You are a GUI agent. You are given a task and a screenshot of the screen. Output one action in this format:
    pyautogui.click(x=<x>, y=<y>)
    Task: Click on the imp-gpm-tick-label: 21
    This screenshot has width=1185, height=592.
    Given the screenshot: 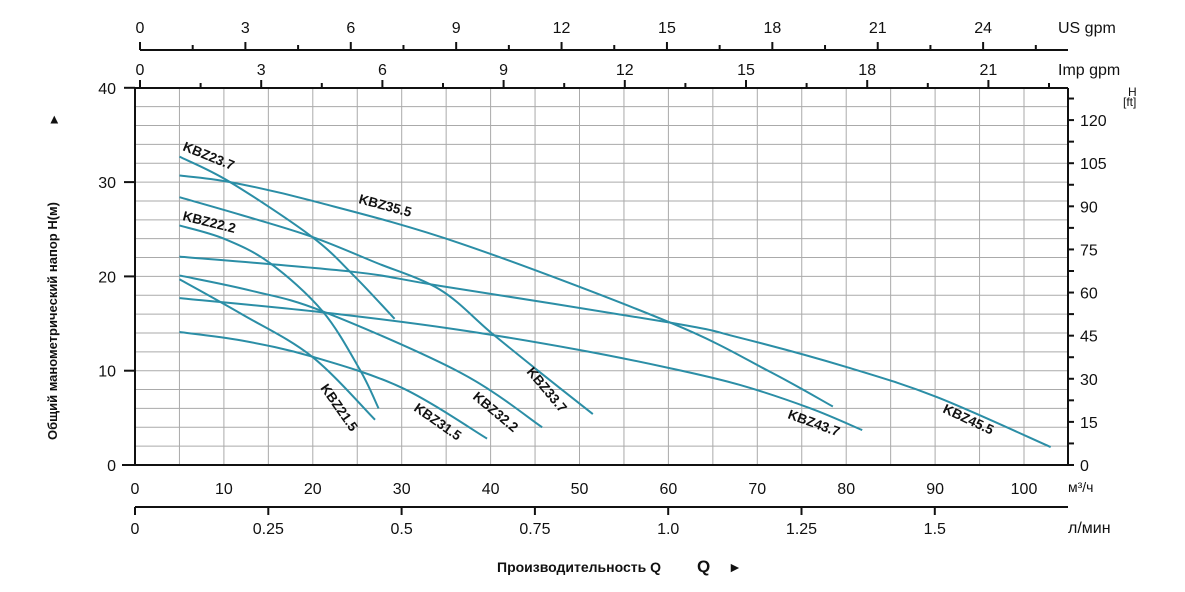 What is the action you would take?
    pyautogui.click(x=989, y=70)
    